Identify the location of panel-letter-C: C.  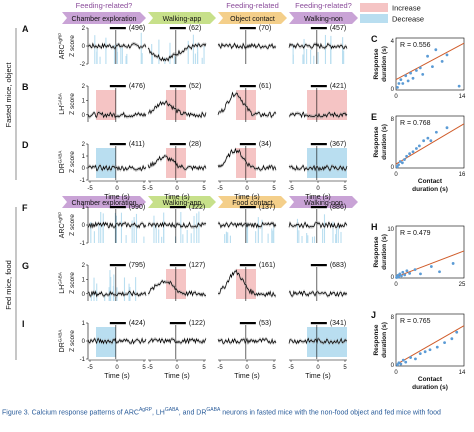
(374, 39).